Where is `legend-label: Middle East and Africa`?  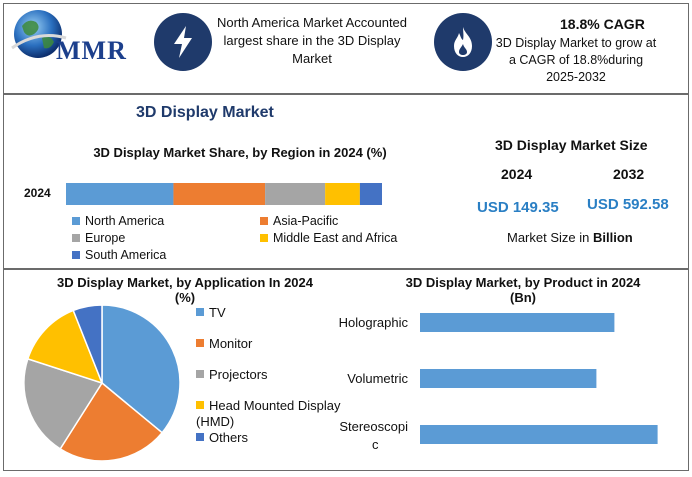 legend-label: Middle East and Africa is located at coordinates (335, 238).